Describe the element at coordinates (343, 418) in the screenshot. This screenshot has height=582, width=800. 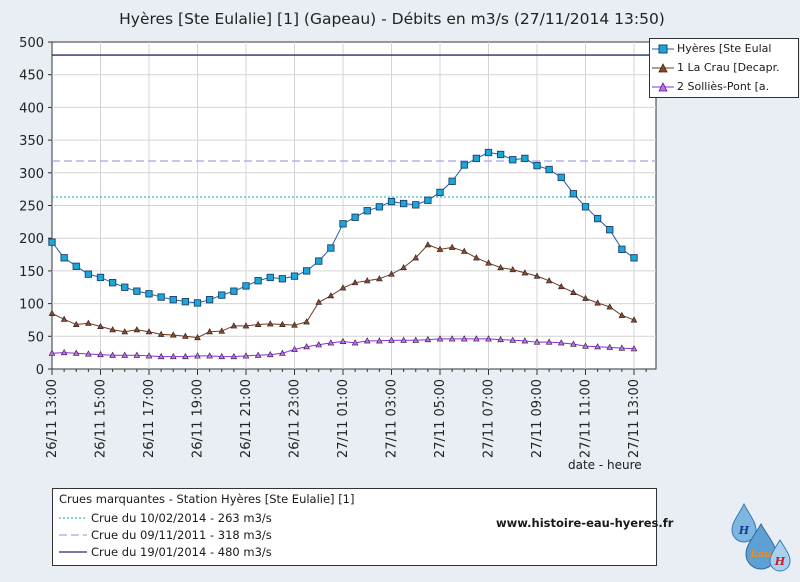
I see `x-tick-label-group: 27/11 01:00` at that location.